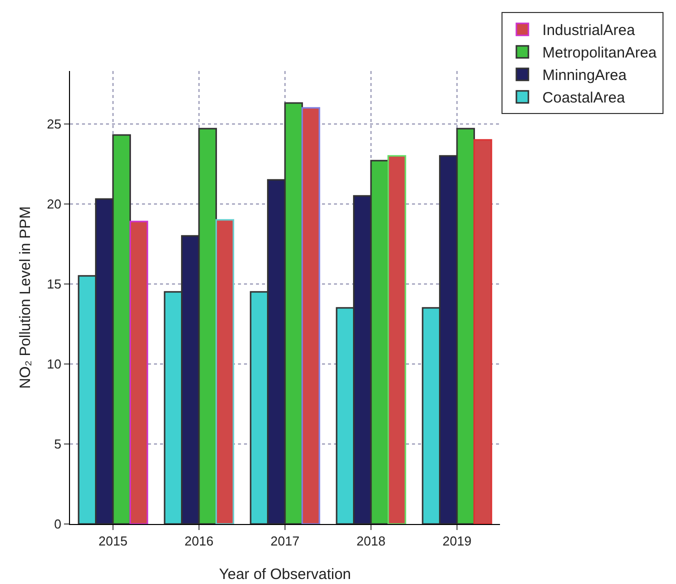 The width and height of the screenshot is (676, 584). Describe the element at coordinates (457, 541) in the screenshot. I see `x-tick-label: 2019` at that location.